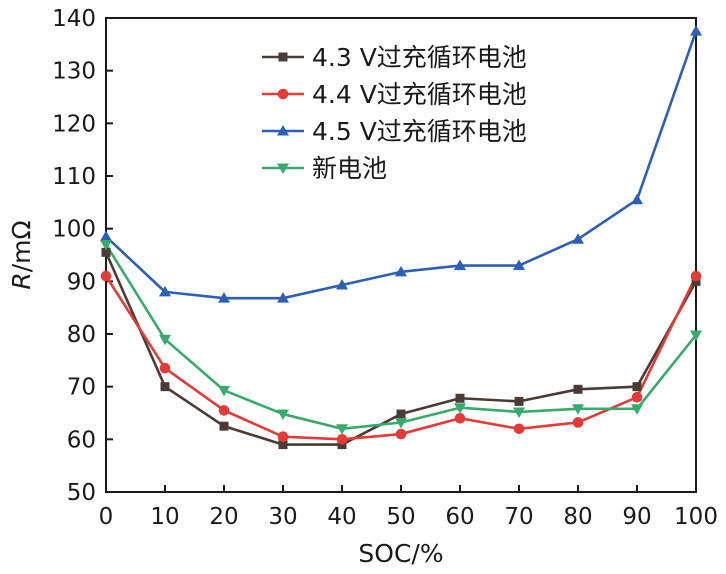 This screenshot has height=574, width=726. Describe the element at coordinates (81, 440) in the screenshot. I see `y-tick-label: 60` at that location.